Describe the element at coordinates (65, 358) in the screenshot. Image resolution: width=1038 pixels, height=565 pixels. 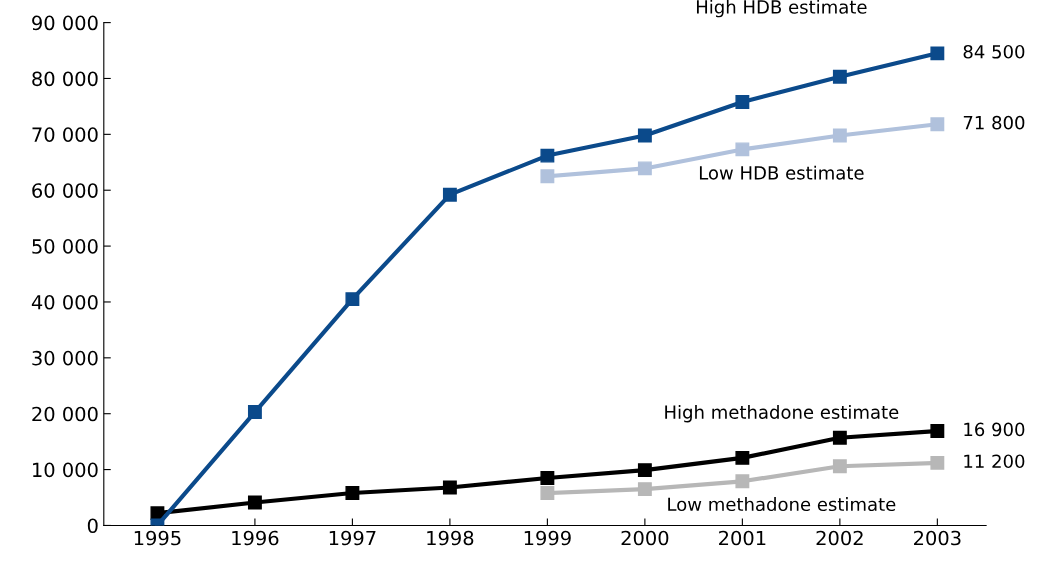
I see `y-tick-label: 30 000` at that location.